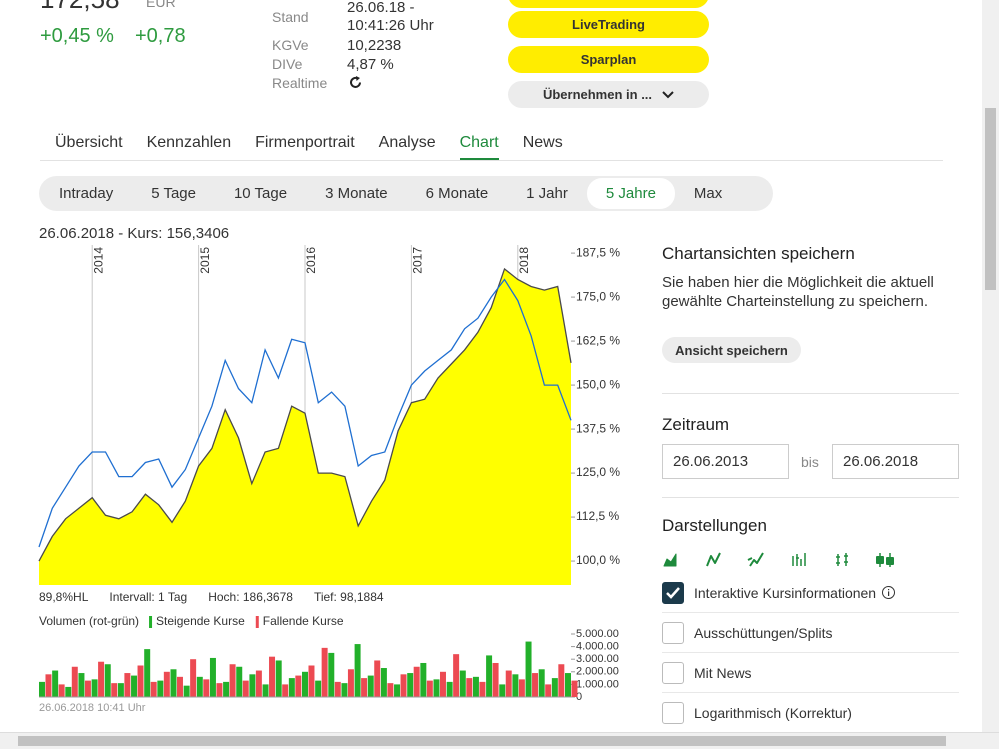  Describe the element at coordinates (356, 193) in the screenshot. I see `period-option: 3 Monate` at that location.